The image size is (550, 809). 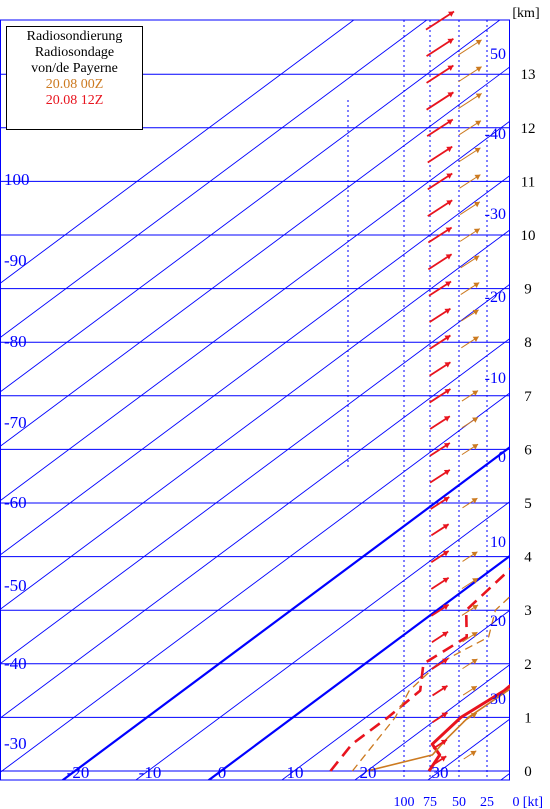 What do you see at coordinates (295, 772) in the screenshot?
I see `temperature-tick-label: 10` at bounding box center [295, 772].